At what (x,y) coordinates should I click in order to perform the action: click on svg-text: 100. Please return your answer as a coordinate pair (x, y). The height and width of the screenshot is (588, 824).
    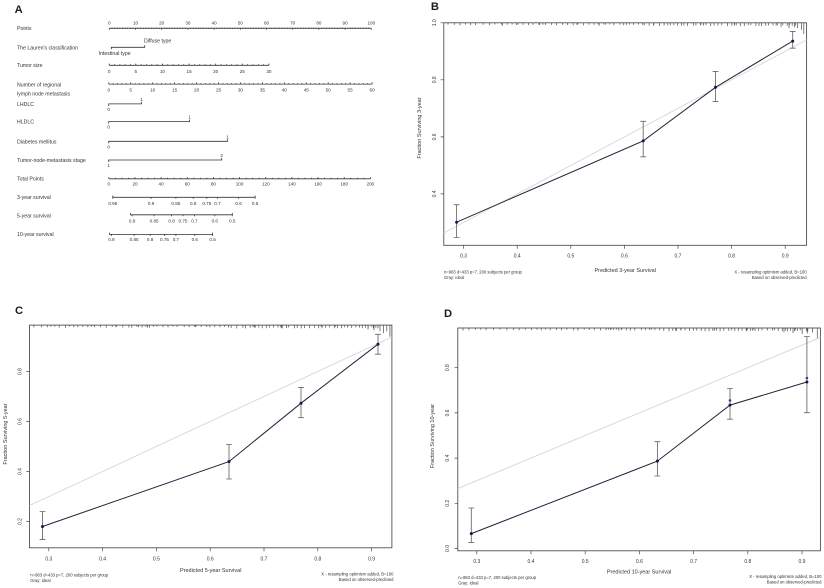
    Looking at the image, I should click on (240, 183).